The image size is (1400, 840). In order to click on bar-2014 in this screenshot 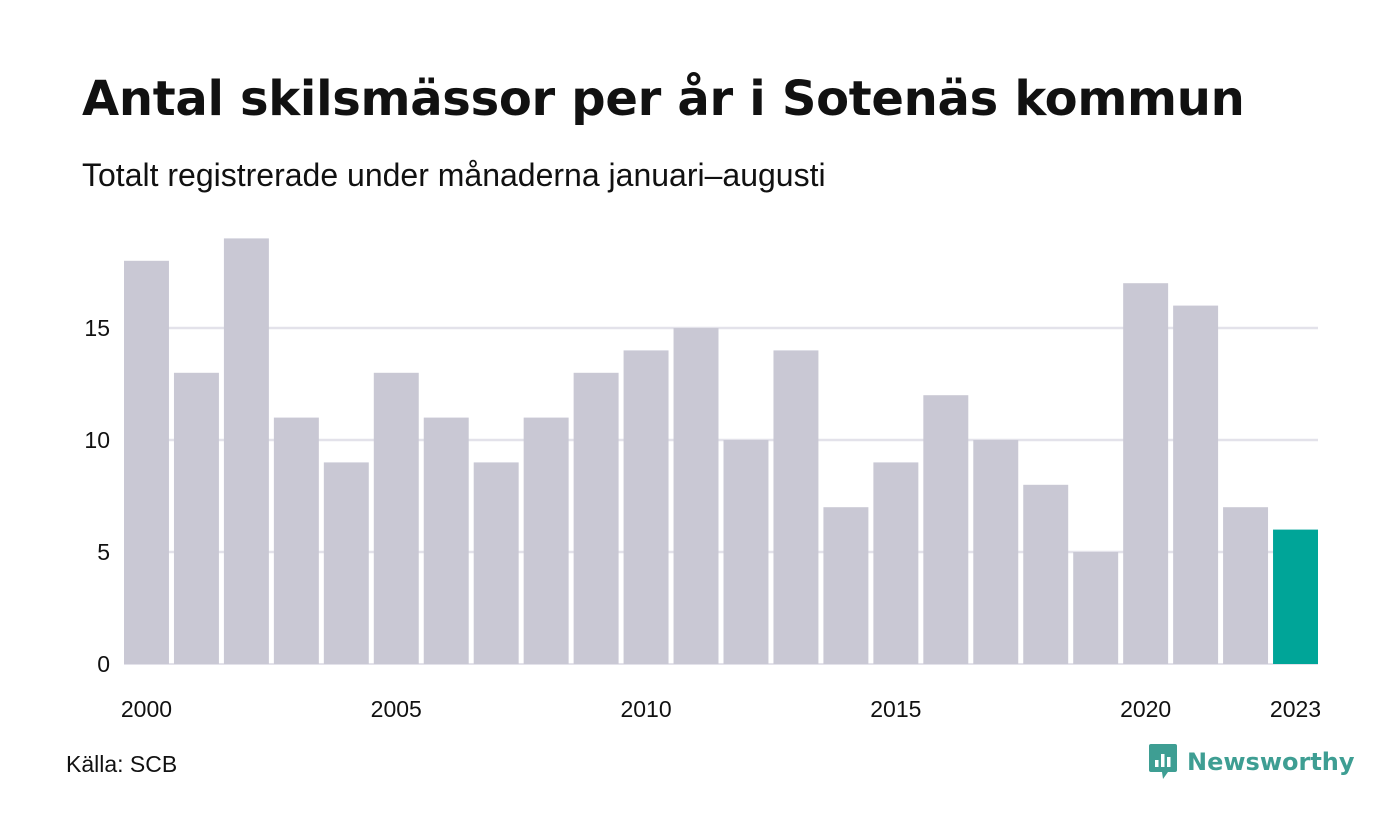, I will do `click(846, 585)`.